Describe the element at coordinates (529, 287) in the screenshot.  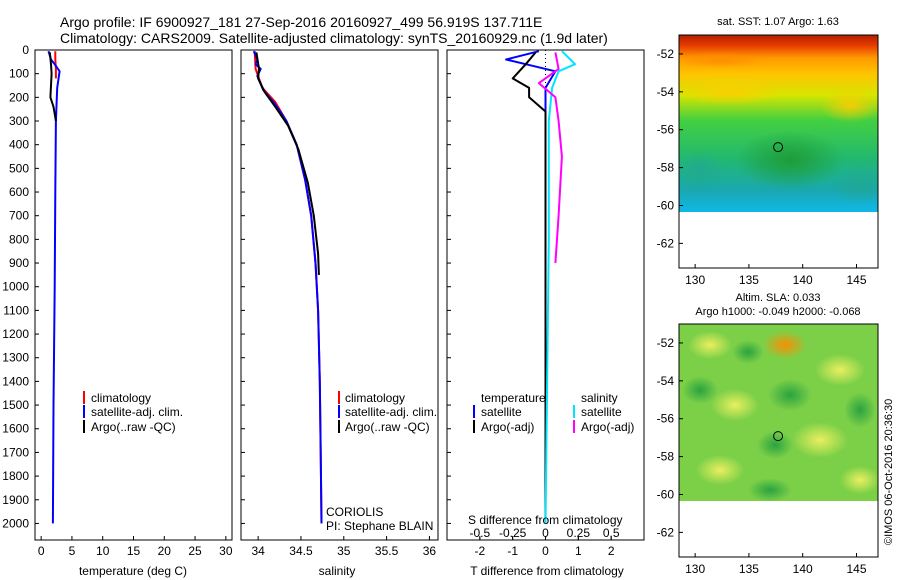
I see `series-line-argo-adj-` at that location.